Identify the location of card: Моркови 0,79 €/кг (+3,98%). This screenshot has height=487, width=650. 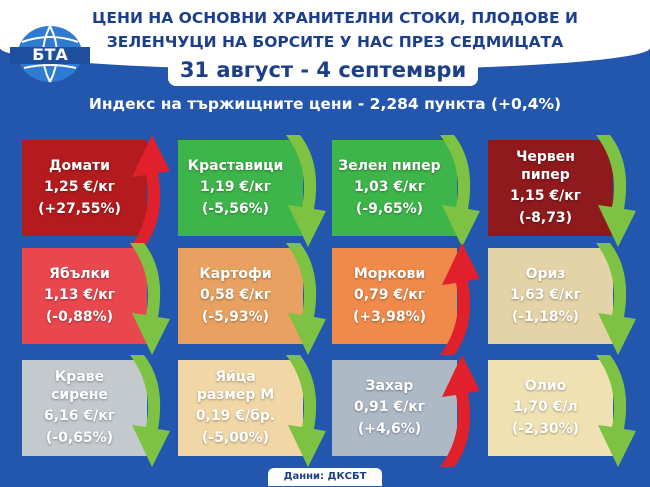
(394, 296).